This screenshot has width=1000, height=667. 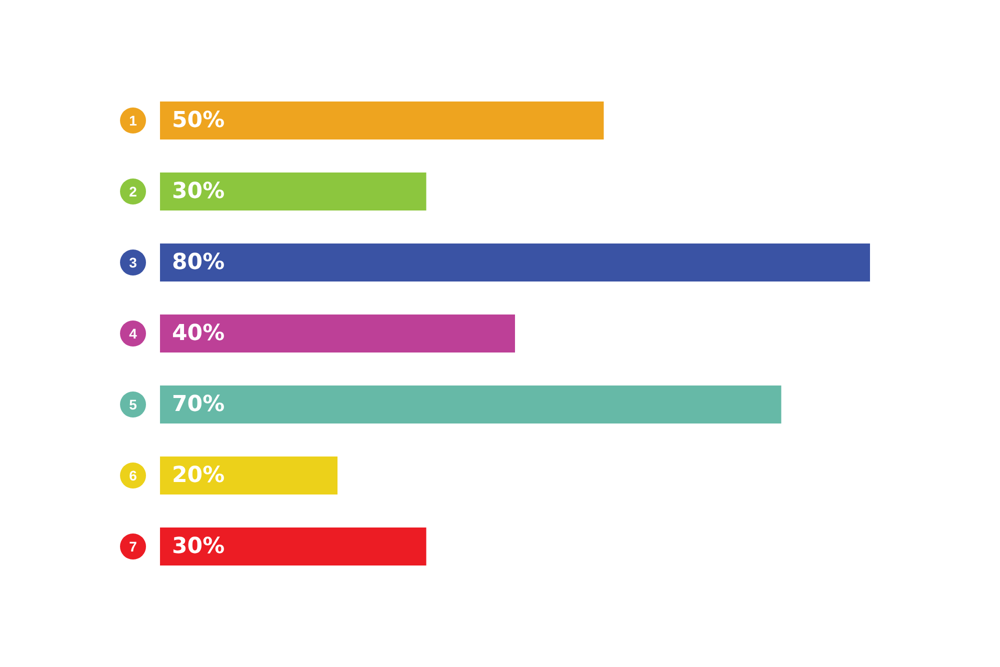 What do you see at coordinates (133, 546) in the screenshot?
I see `y-tick-label: 7` at bounding box center [133, 546].